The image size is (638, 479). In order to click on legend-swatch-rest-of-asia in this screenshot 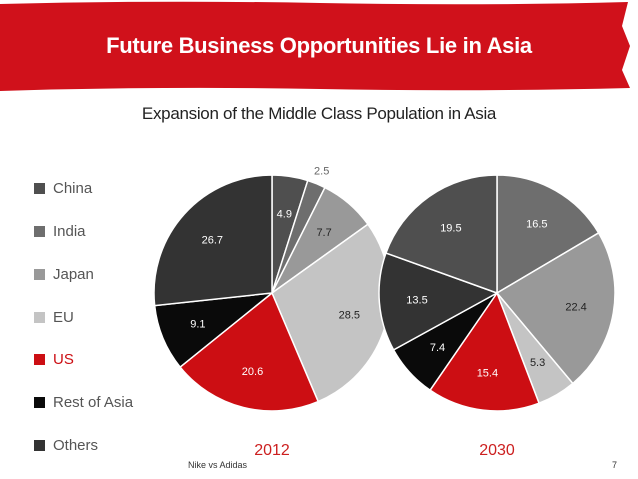, I will do `click(39, 402)`.